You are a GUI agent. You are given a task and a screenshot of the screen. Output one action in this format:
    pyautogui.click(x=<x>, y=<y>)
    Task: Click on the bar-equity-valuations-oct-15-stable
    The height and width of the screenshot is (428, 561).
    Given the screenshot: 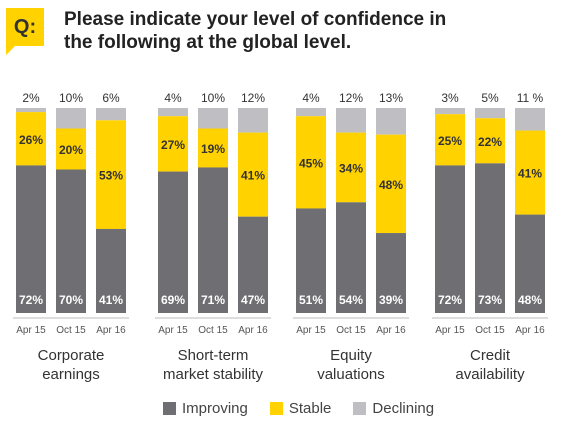 What is the action you would take?
    pyautogui.click(x=351, y=167)
    